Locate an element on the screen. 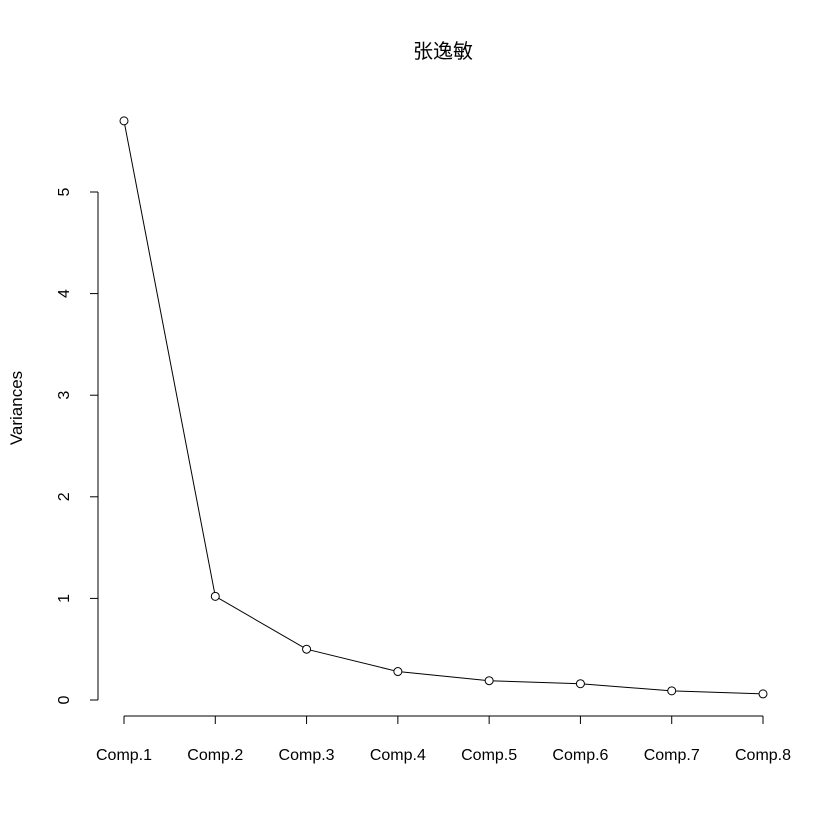 The image size is (840, 840). y-axis-label: Variances is located at coordinates (16, 408).